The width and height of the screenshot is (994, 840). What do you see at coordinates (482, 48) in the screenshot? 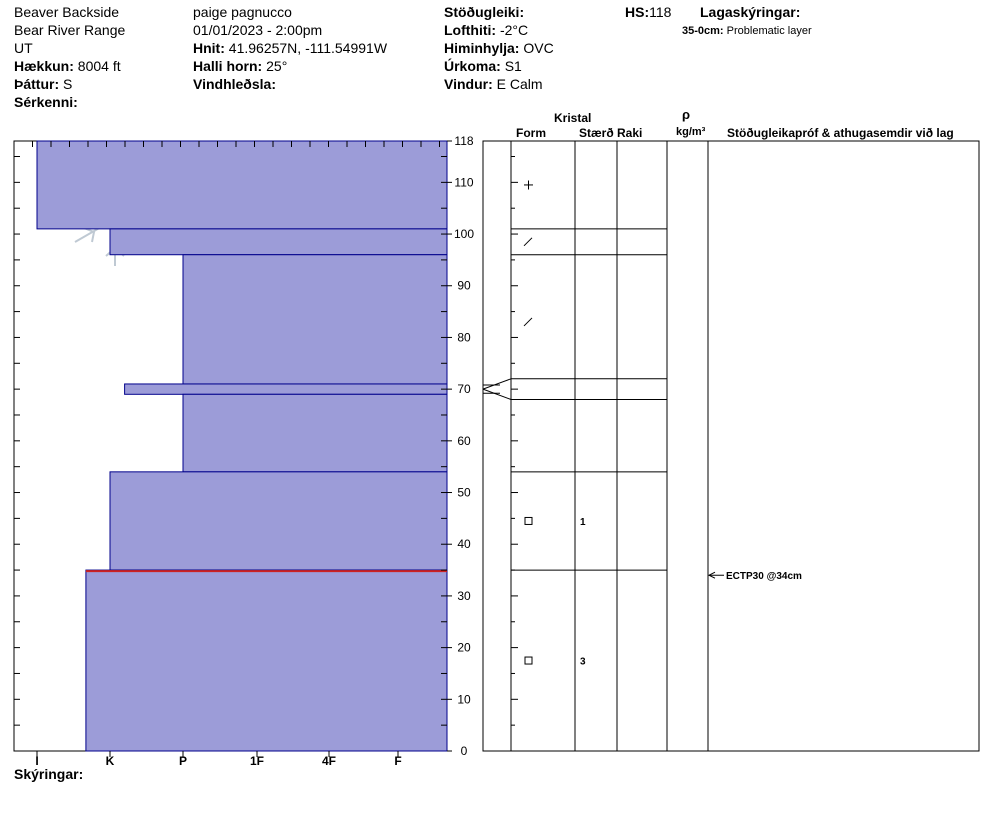
I see `sky-label: Himinhylja:` at bounding box center [482, 48].